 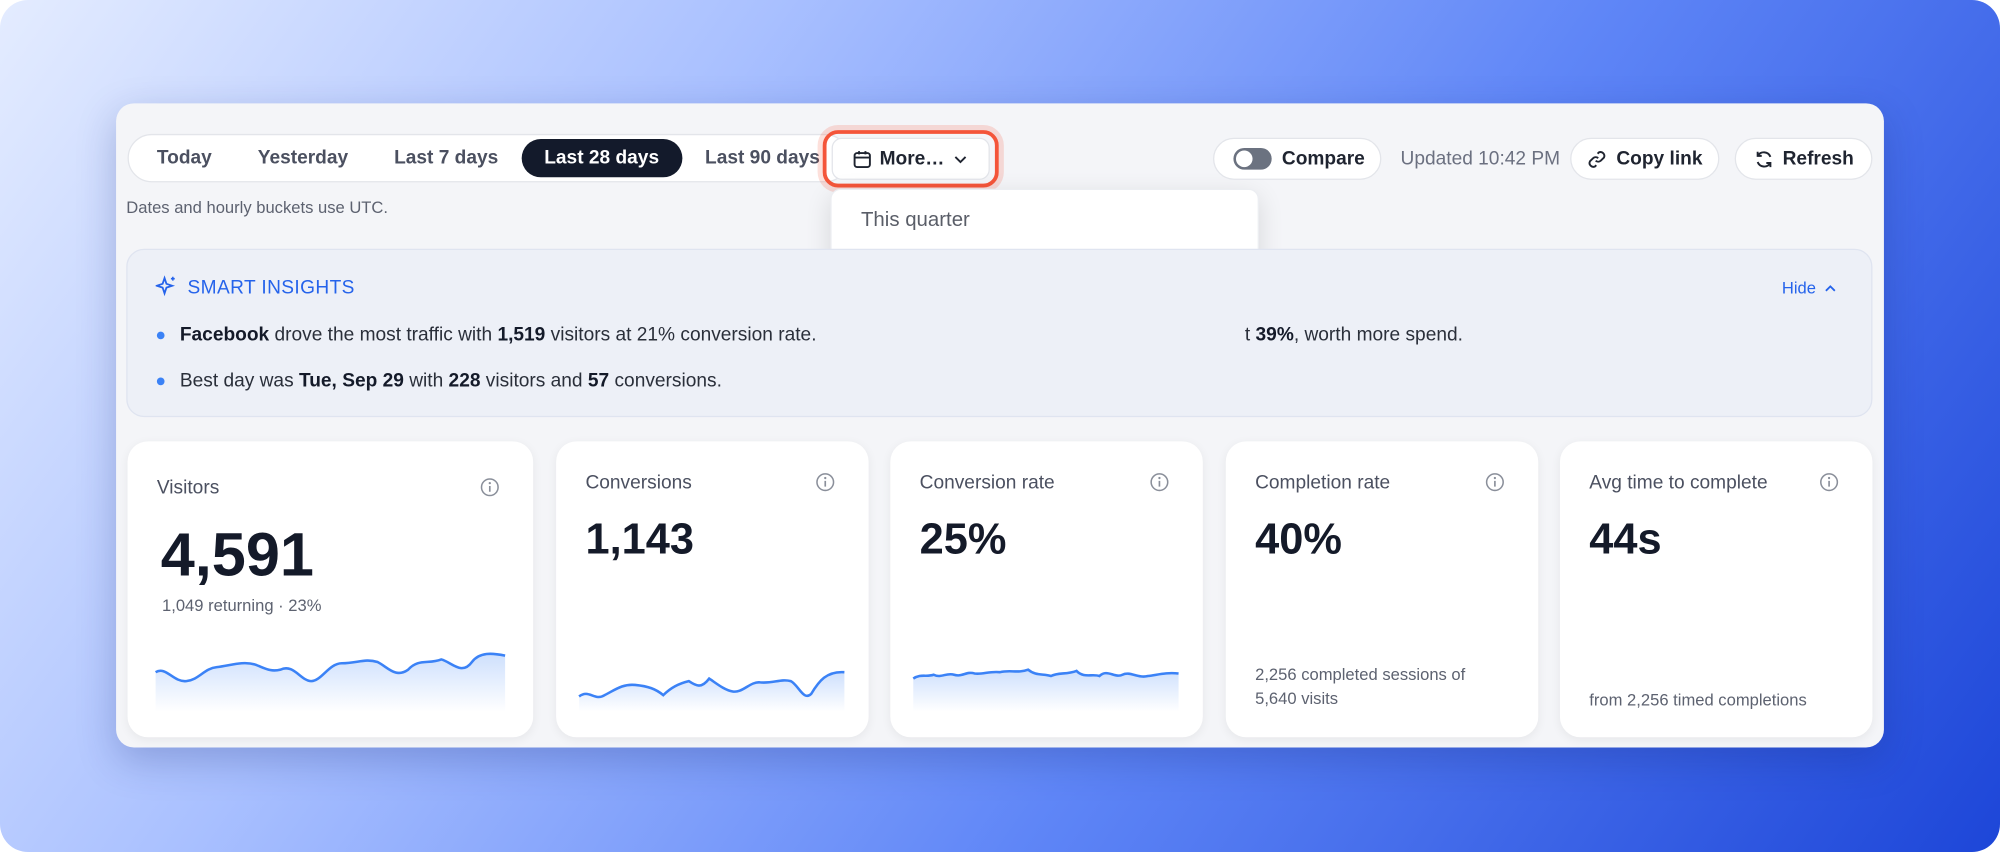 I want to click on card-label: Avg time to complete, so click(x=1678, y=482).